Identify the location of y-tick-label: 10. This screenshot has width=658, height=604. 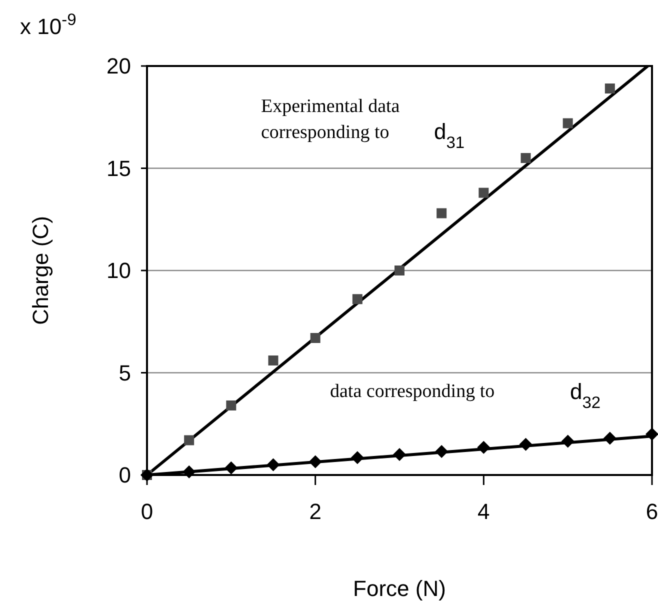
(118, 271).